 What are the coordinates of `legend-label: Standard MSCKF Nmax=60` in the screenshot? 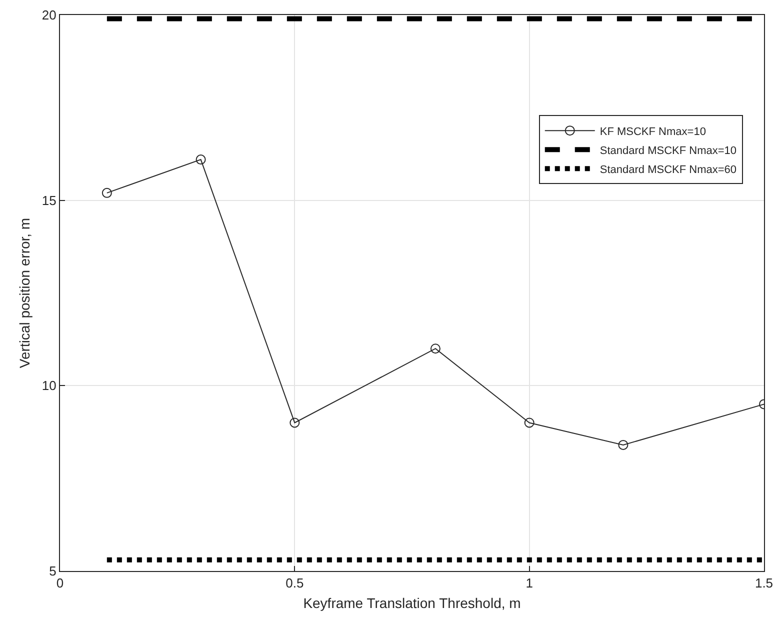 It's located at (668, 170).